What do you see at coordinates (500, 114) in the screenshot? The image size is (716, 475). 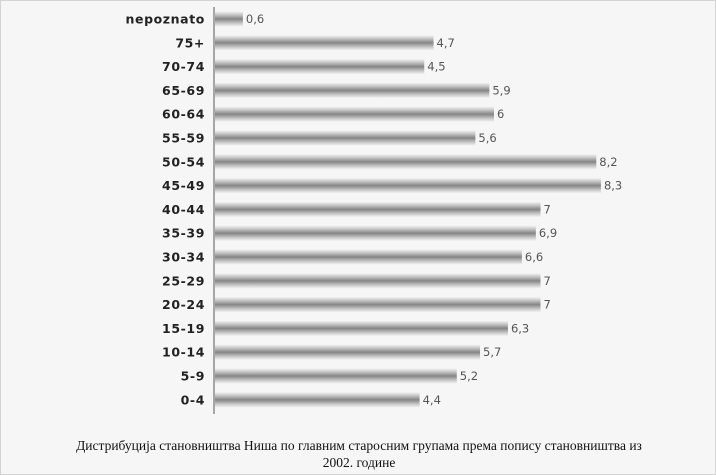 I see `value-label: 6` at bounding box center [500, 114].